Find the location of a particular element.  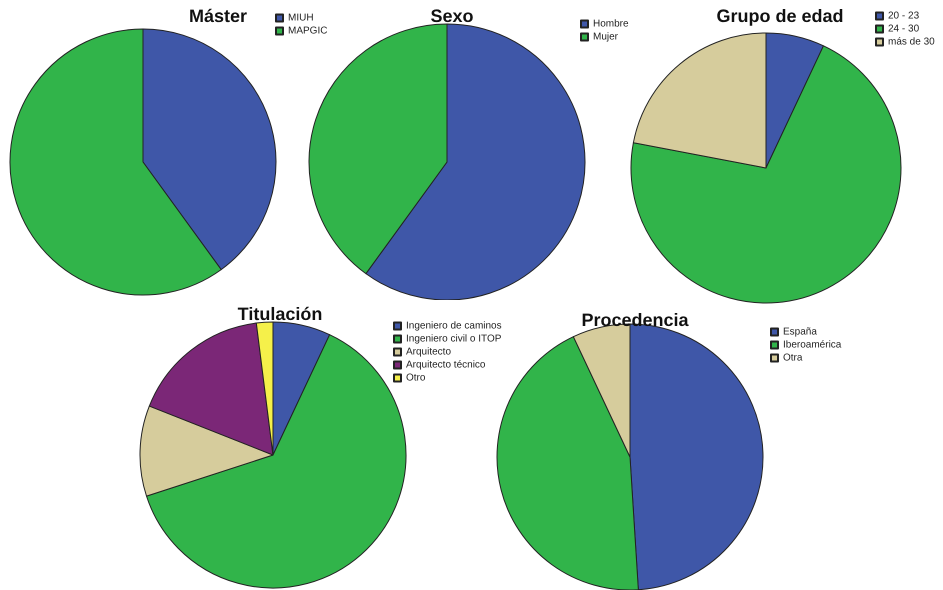

chart-title: Máster is located at coordinates (218, 16).